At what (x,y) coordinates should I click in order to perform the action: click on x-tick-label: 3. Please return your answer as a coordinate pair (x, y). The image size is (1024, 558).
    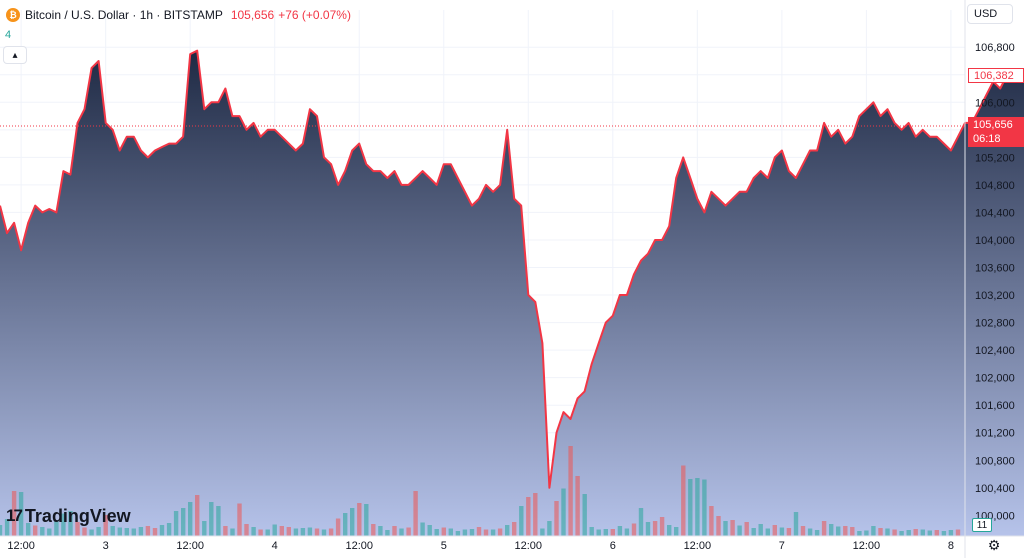
    Looking at the image, I should click on (106, 546).